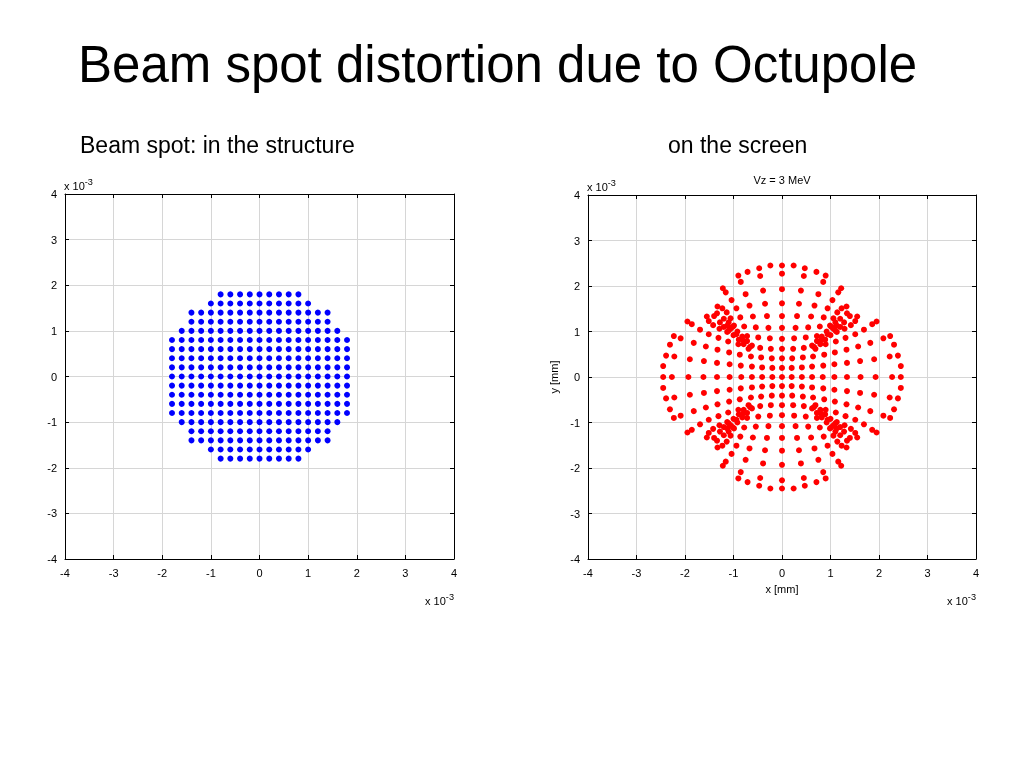  Describe the element at coordinates (553, 377) in the screenshot. I see `y-axis-title: y [mm]` at that location.